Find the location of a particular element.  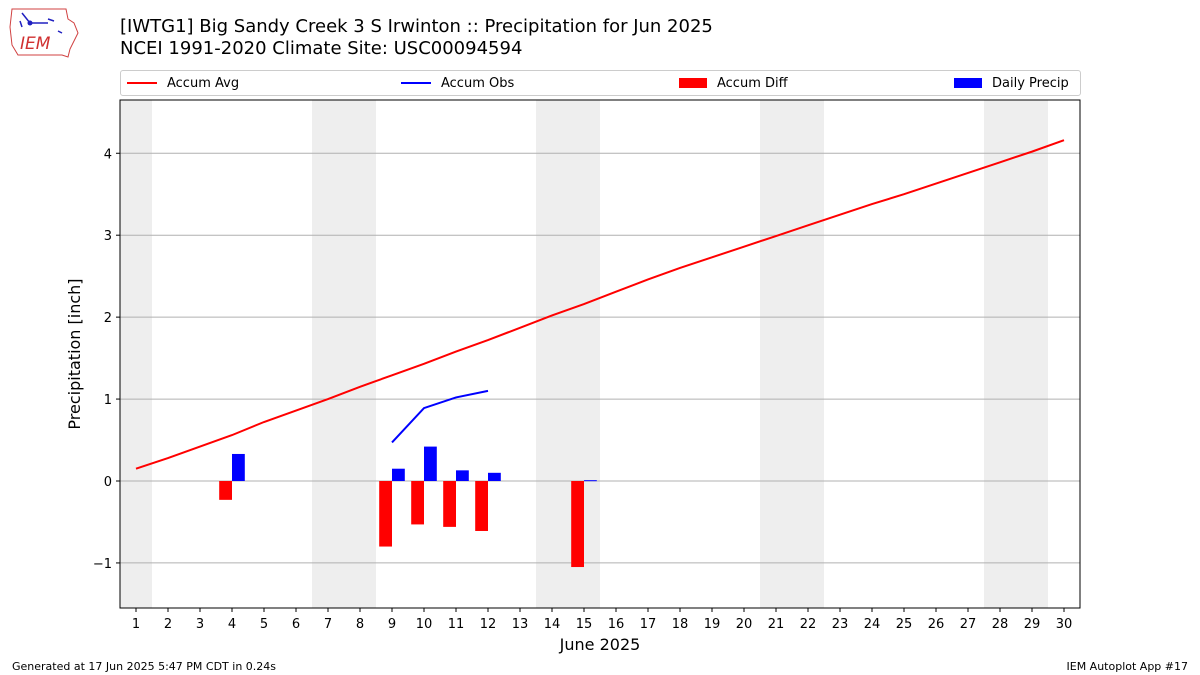

footer-app: IEM Autoplot App #17 is located at coordinates (1127, 666).